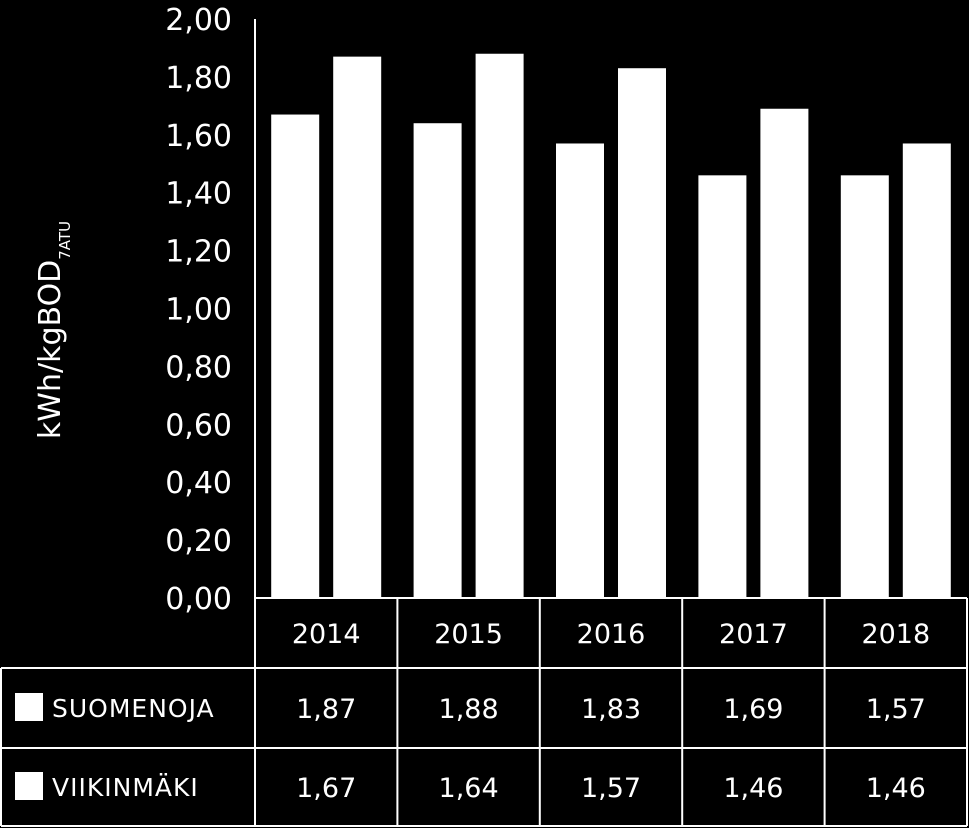 This screenshot has height=828, width=969. I want to click on table-value-cell: 1,64, so click(469, 788).